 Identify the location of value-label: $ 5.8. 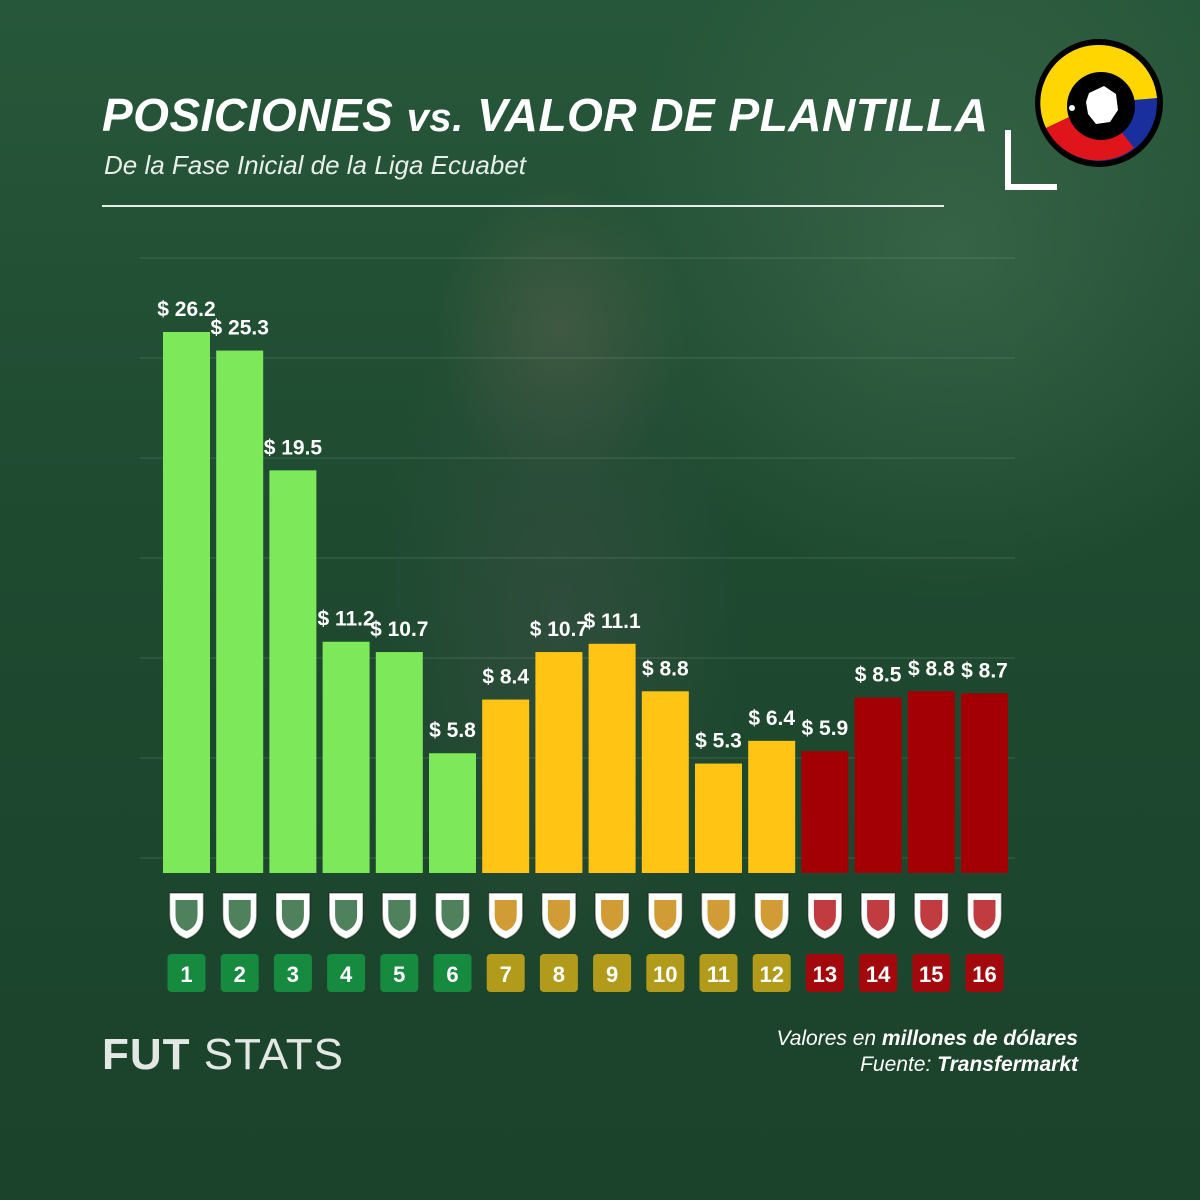
(452, 730).